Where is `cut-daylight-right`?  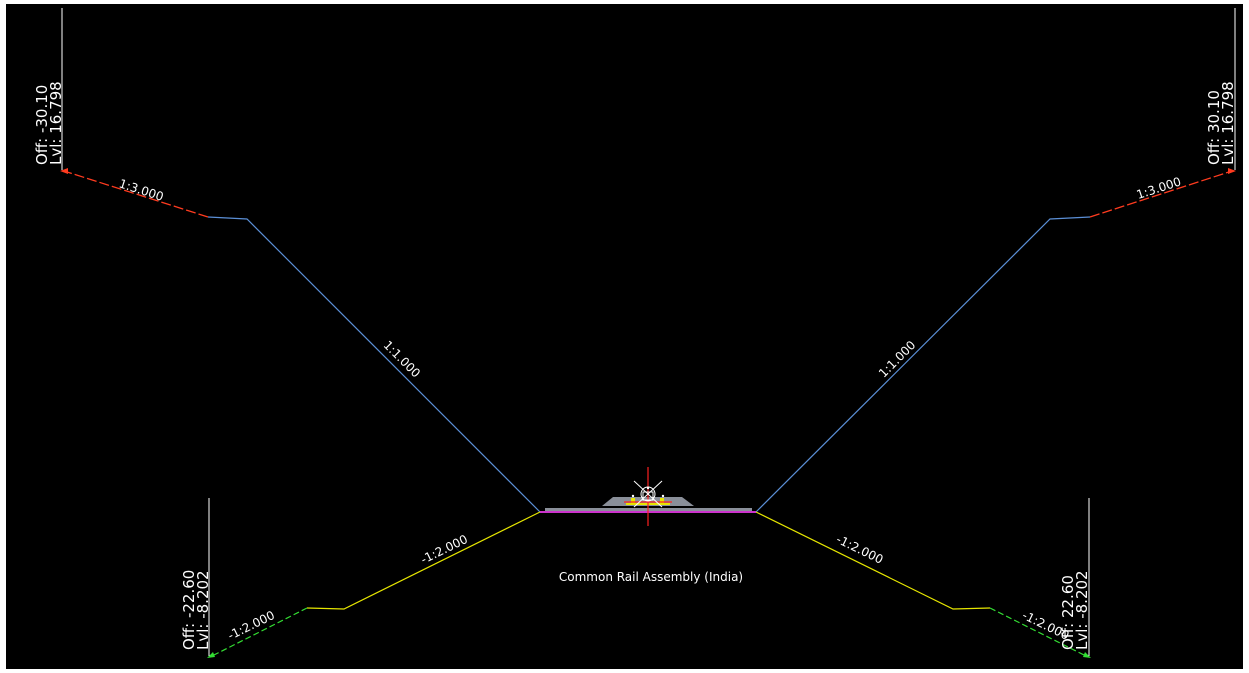
cut-daylight-right is located at coordinates (1161, 194).